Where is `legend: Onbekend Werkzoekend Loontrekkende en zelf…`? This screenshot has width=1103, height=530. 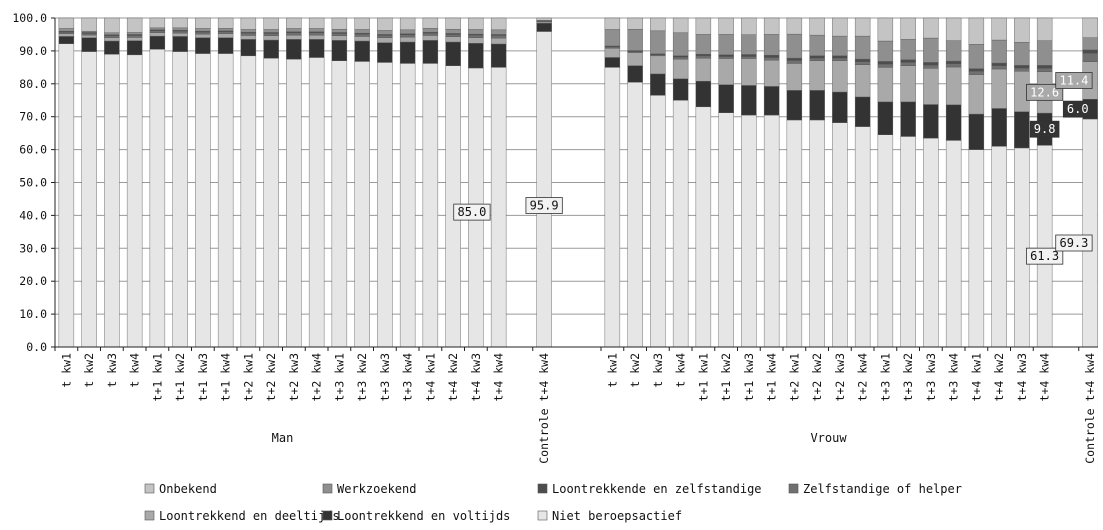 legend: Onbekend Werkzoekend Loontrekkende en zelf… is located at coordinates (553, 502).